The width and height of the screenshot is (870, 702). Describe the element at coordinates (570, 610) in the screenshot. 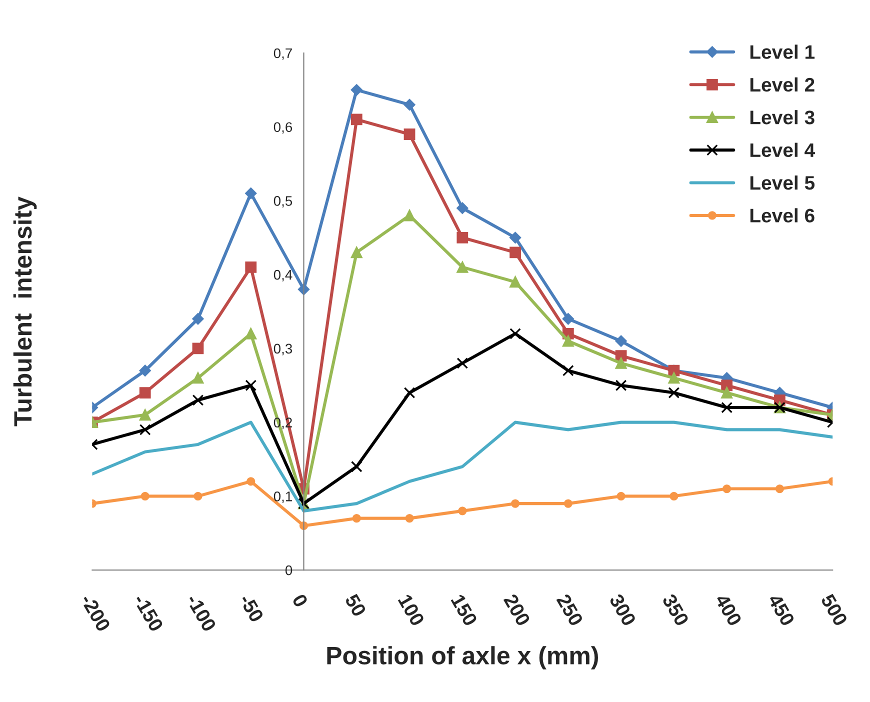

I see `x-tick-label: 250` at that location.